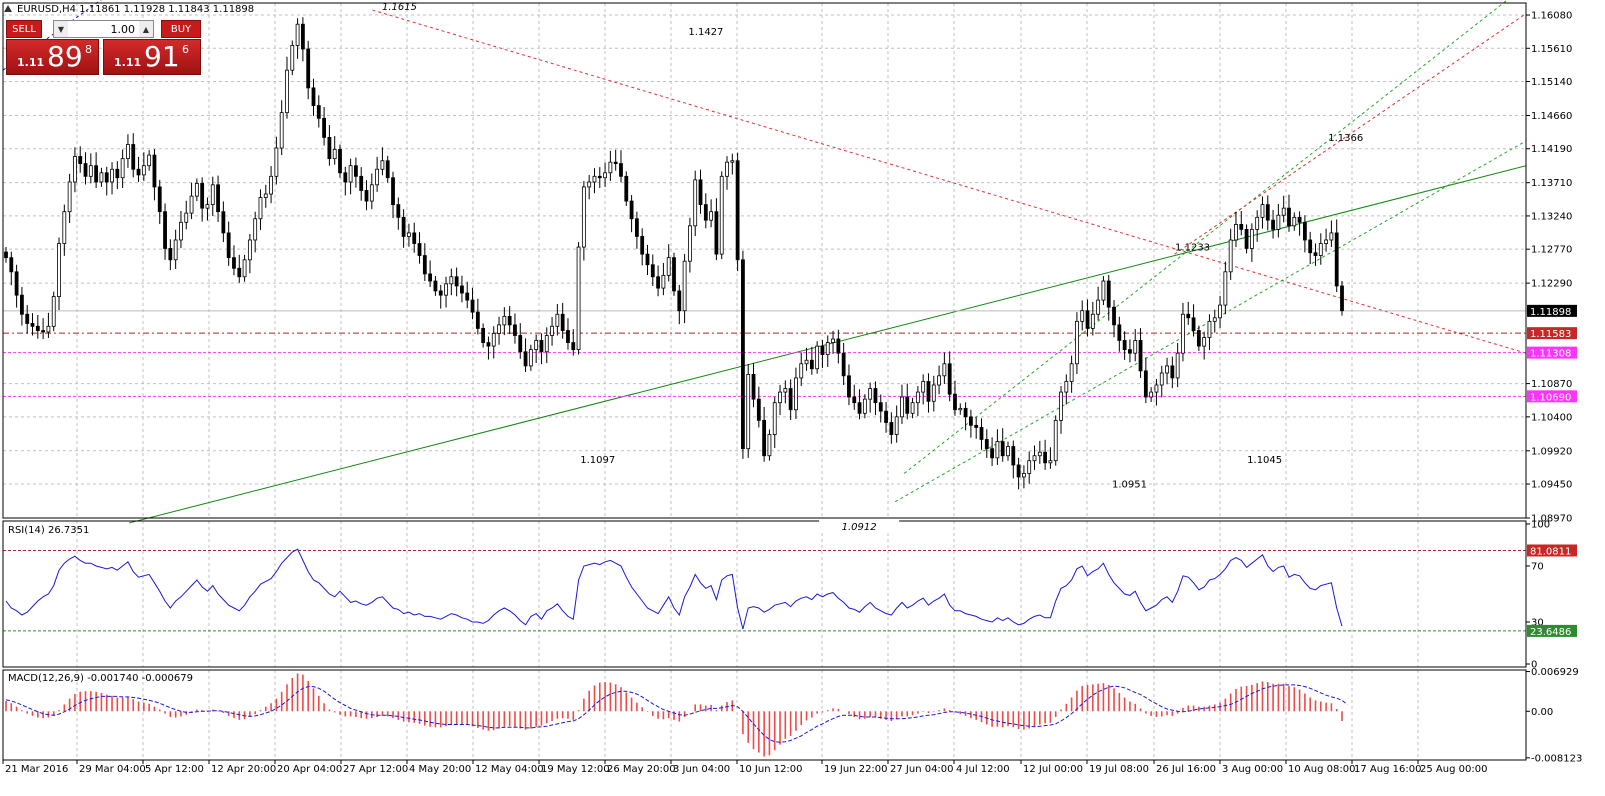 This screenshot has height=796, width=1605. I want to click on price-tick-label: 1.09450, so click(1551, 485).